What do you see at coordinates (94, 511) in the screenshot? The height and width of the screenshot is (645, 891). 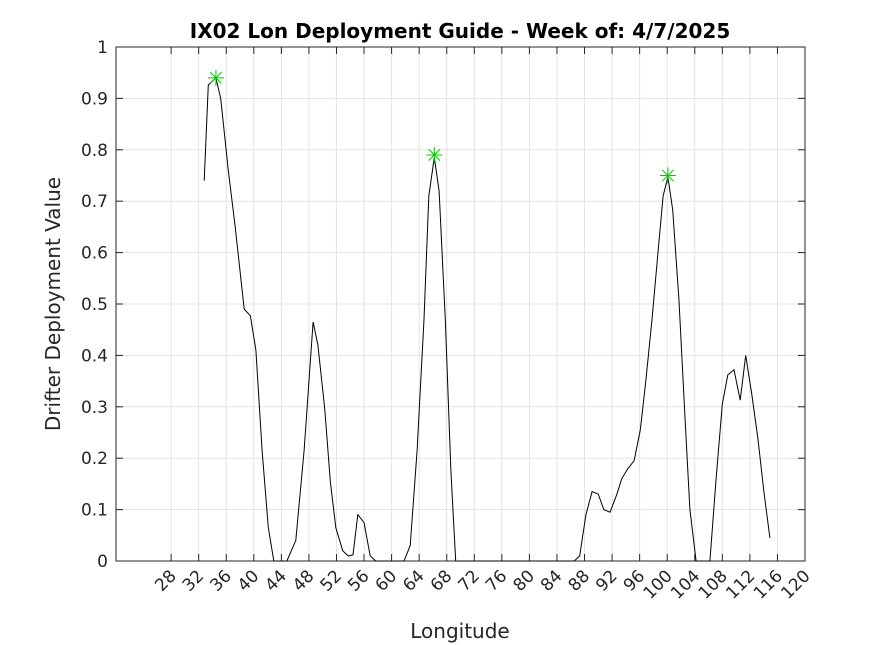 I see `y-tick-label: 0.1` at bounding box center [94, 511].